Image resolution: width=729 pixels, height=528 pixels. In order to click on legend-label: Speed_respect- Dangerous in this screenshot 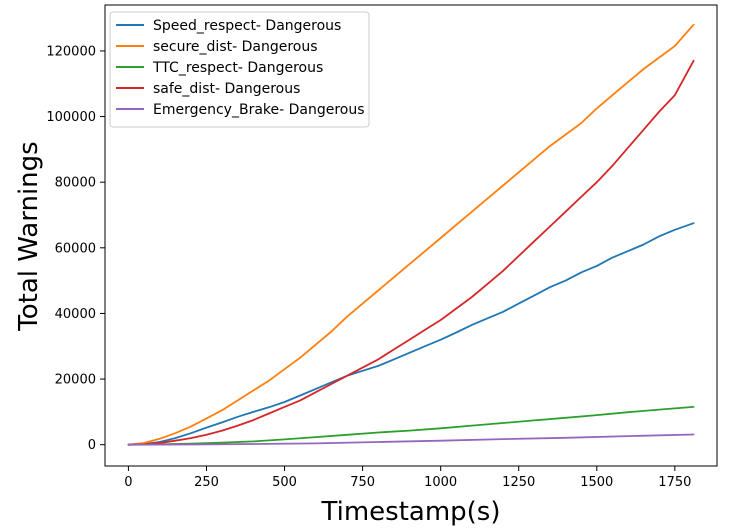, I will do `click(247, 26)`.